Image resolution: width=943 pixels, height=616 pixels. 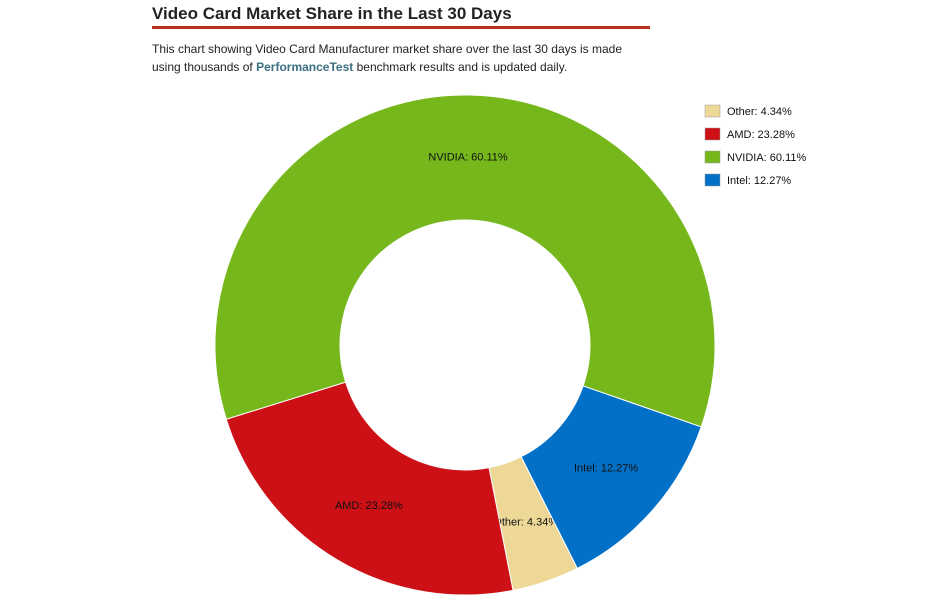 What do you see at coordinates (759, 181) in the screenshot?
I see `legend-label: Intel: 12.27%` at bounding box center [759, 181].